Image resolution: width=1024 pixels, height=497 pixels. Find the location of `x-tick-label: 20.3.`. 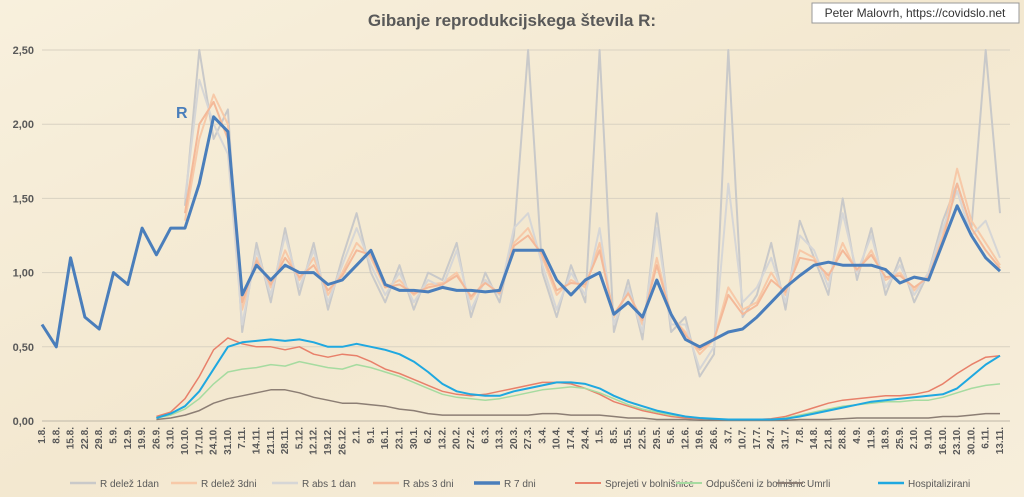

x-tick-label: 20.3. is located at coordinates (514, 438).